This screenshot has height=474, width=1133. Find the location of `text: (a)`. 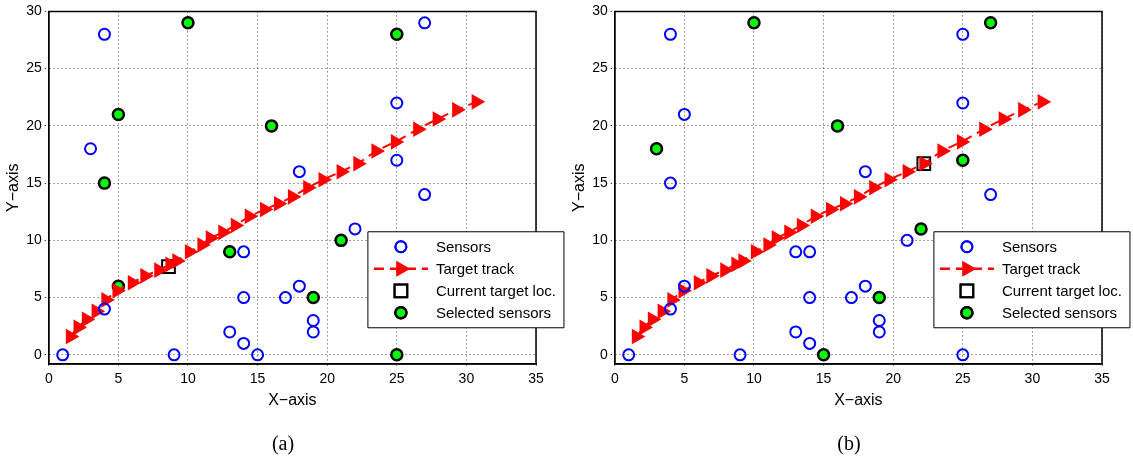

text: (a) is located at coordinates (283, 443).